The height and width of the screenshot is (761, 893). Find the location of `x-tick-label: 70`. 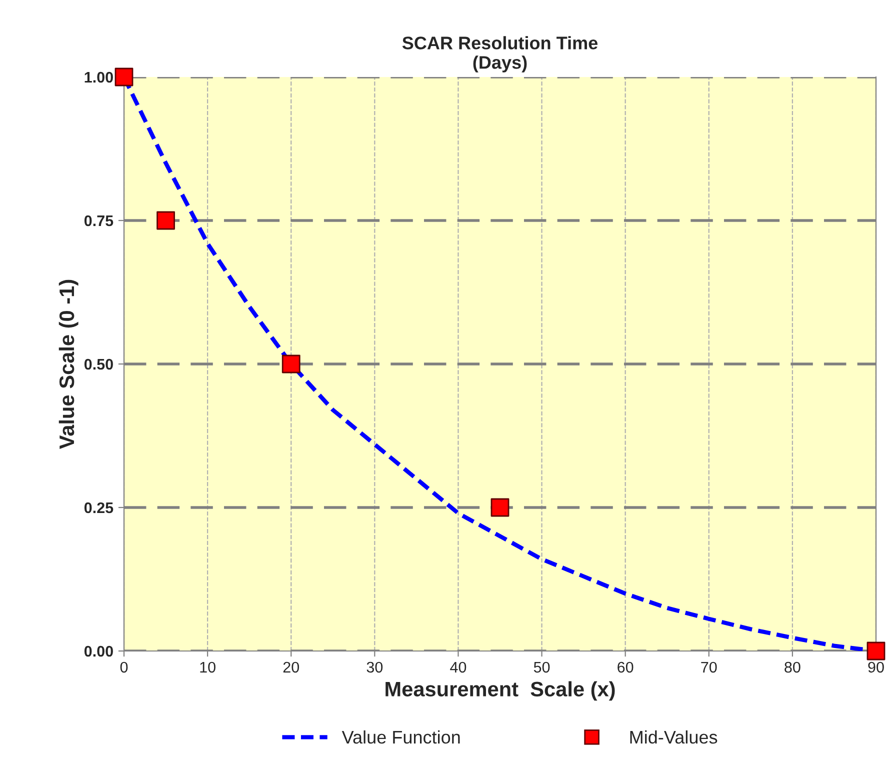

x-tick-label: 70 is located at coordinates (709, 667).